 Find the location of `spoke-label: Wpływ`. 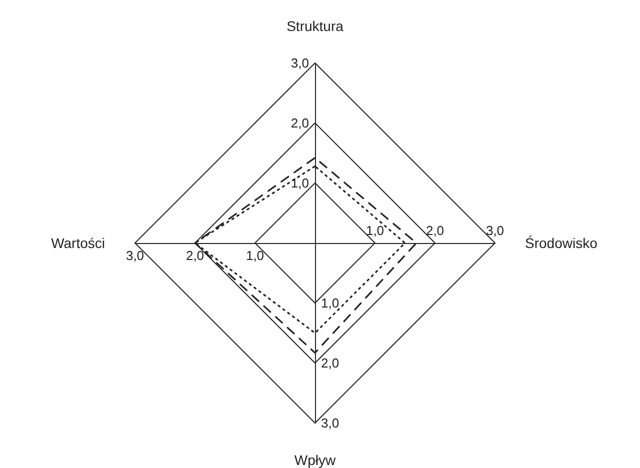

spoke-label: Wpływ is located at coordinates (315, 460).